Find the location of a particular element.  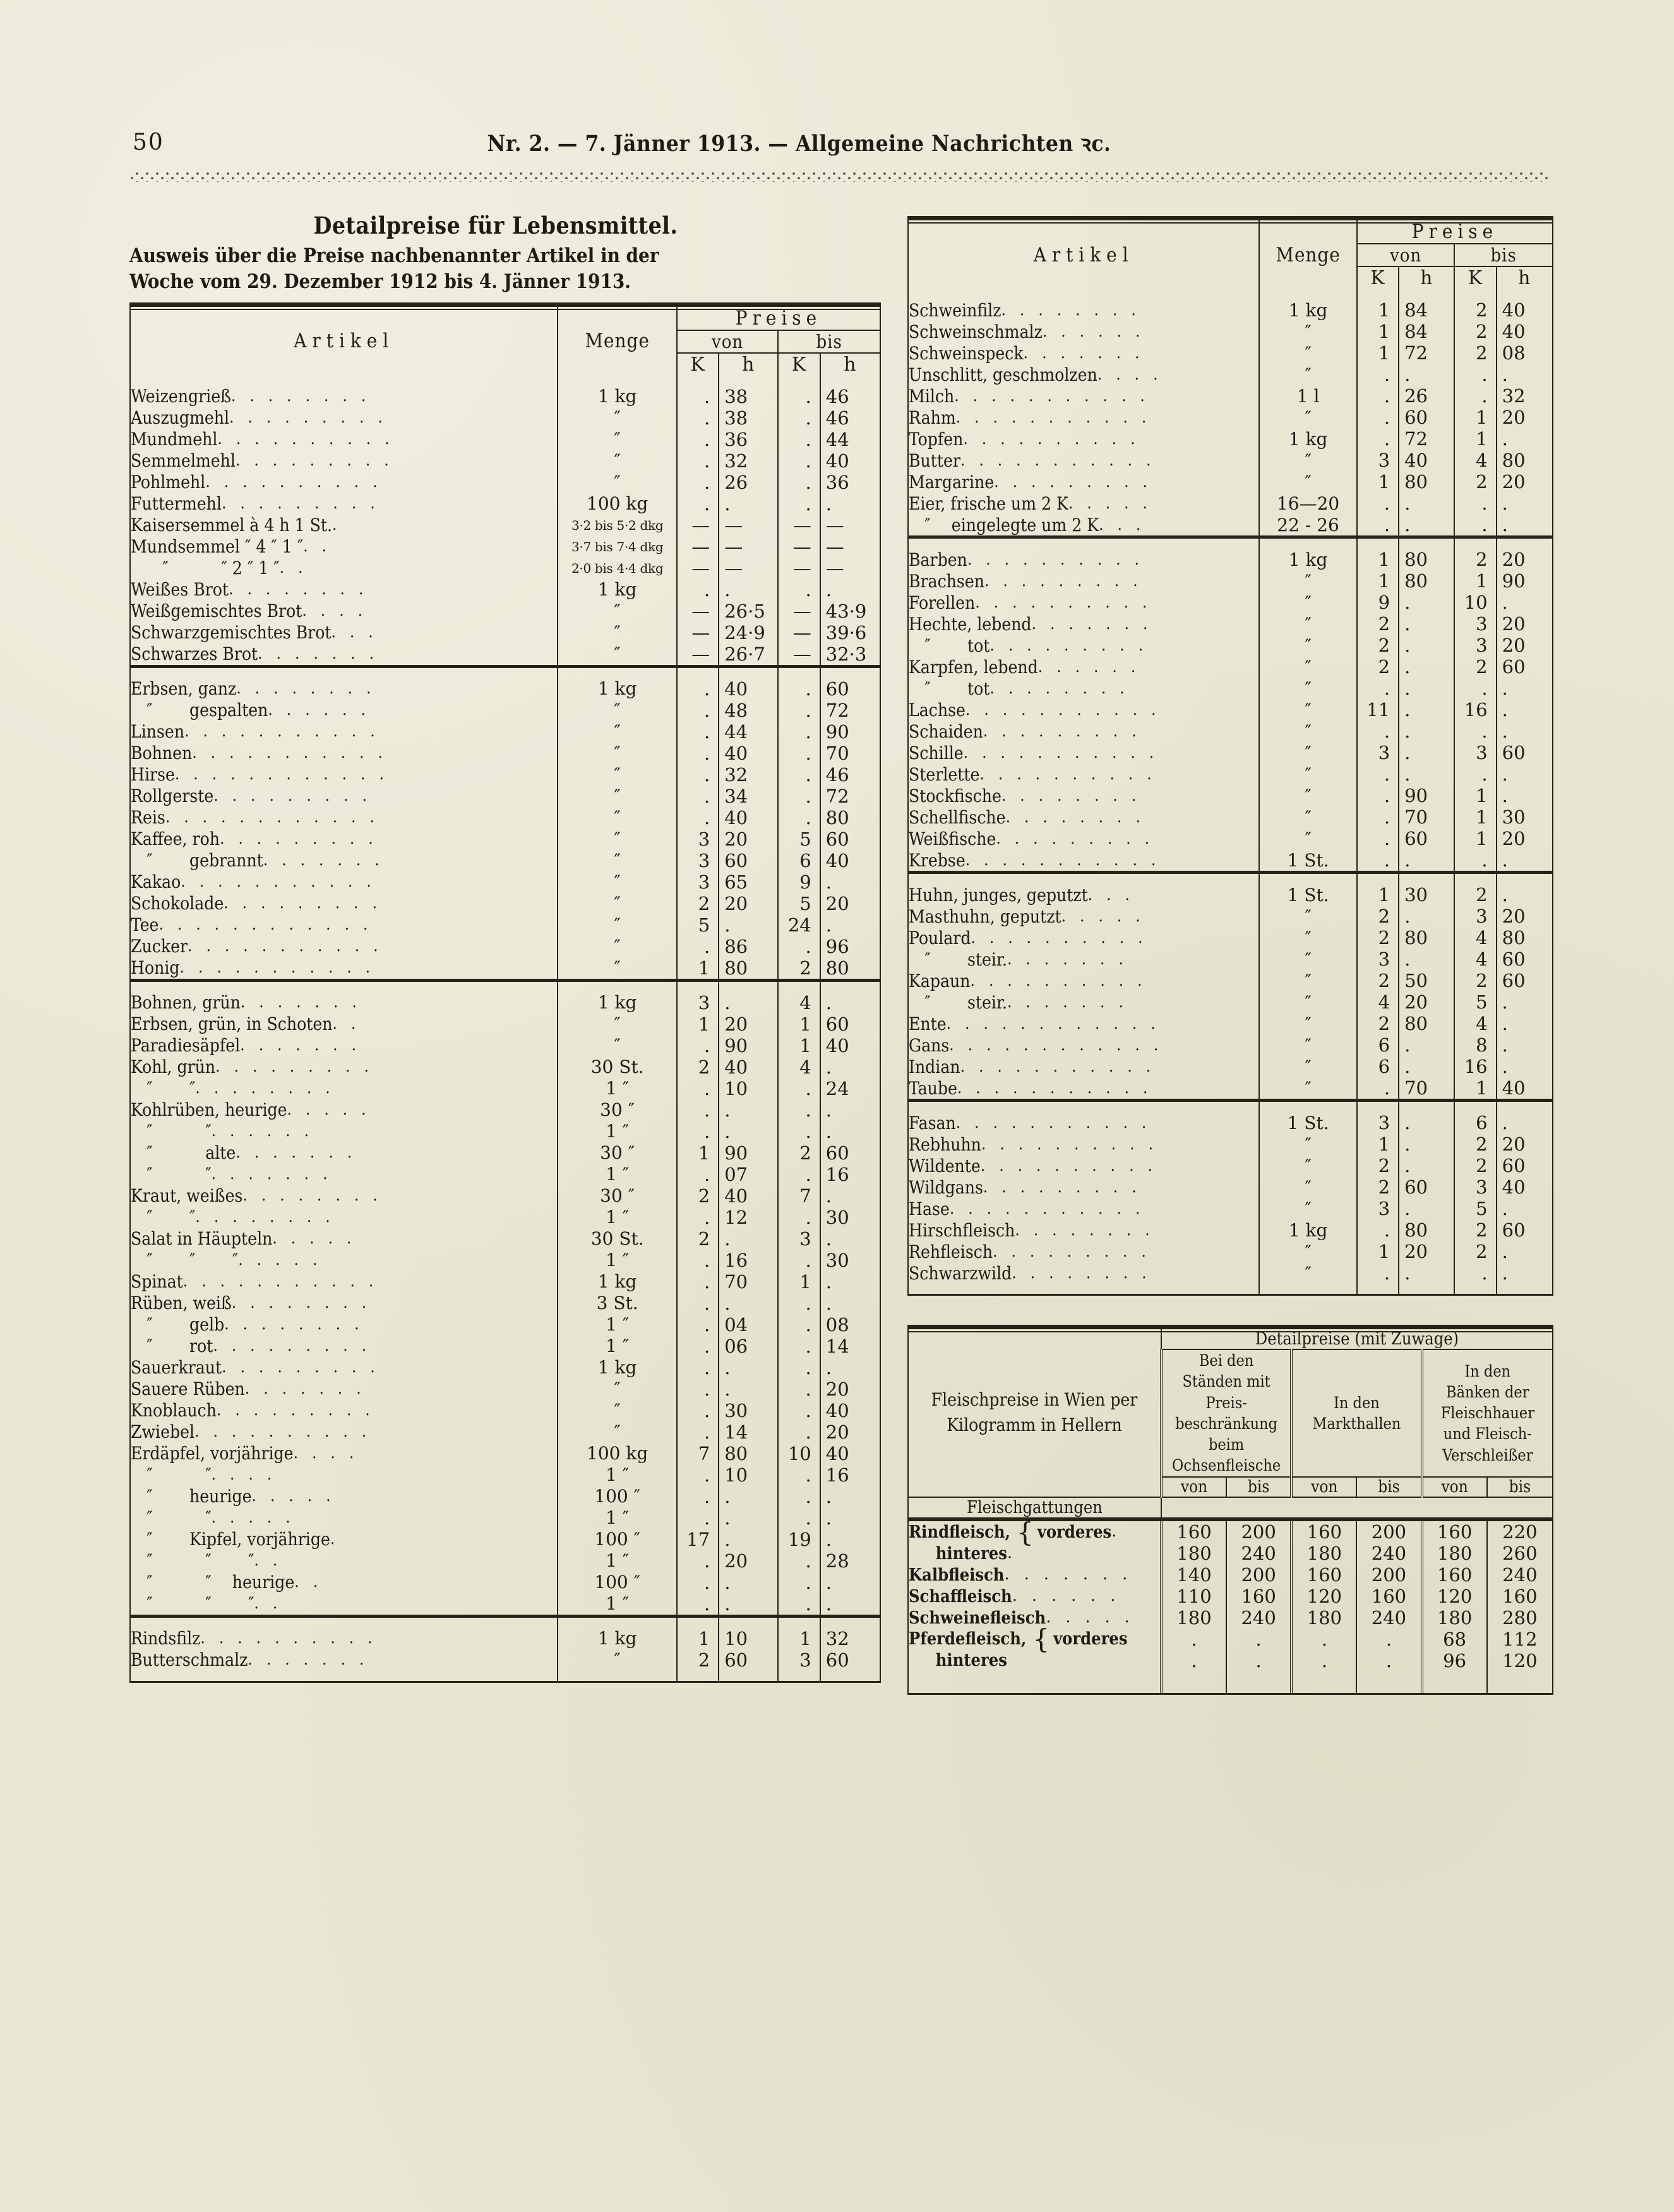

row-von-h: 84 is located at coordinates (1427, 310).